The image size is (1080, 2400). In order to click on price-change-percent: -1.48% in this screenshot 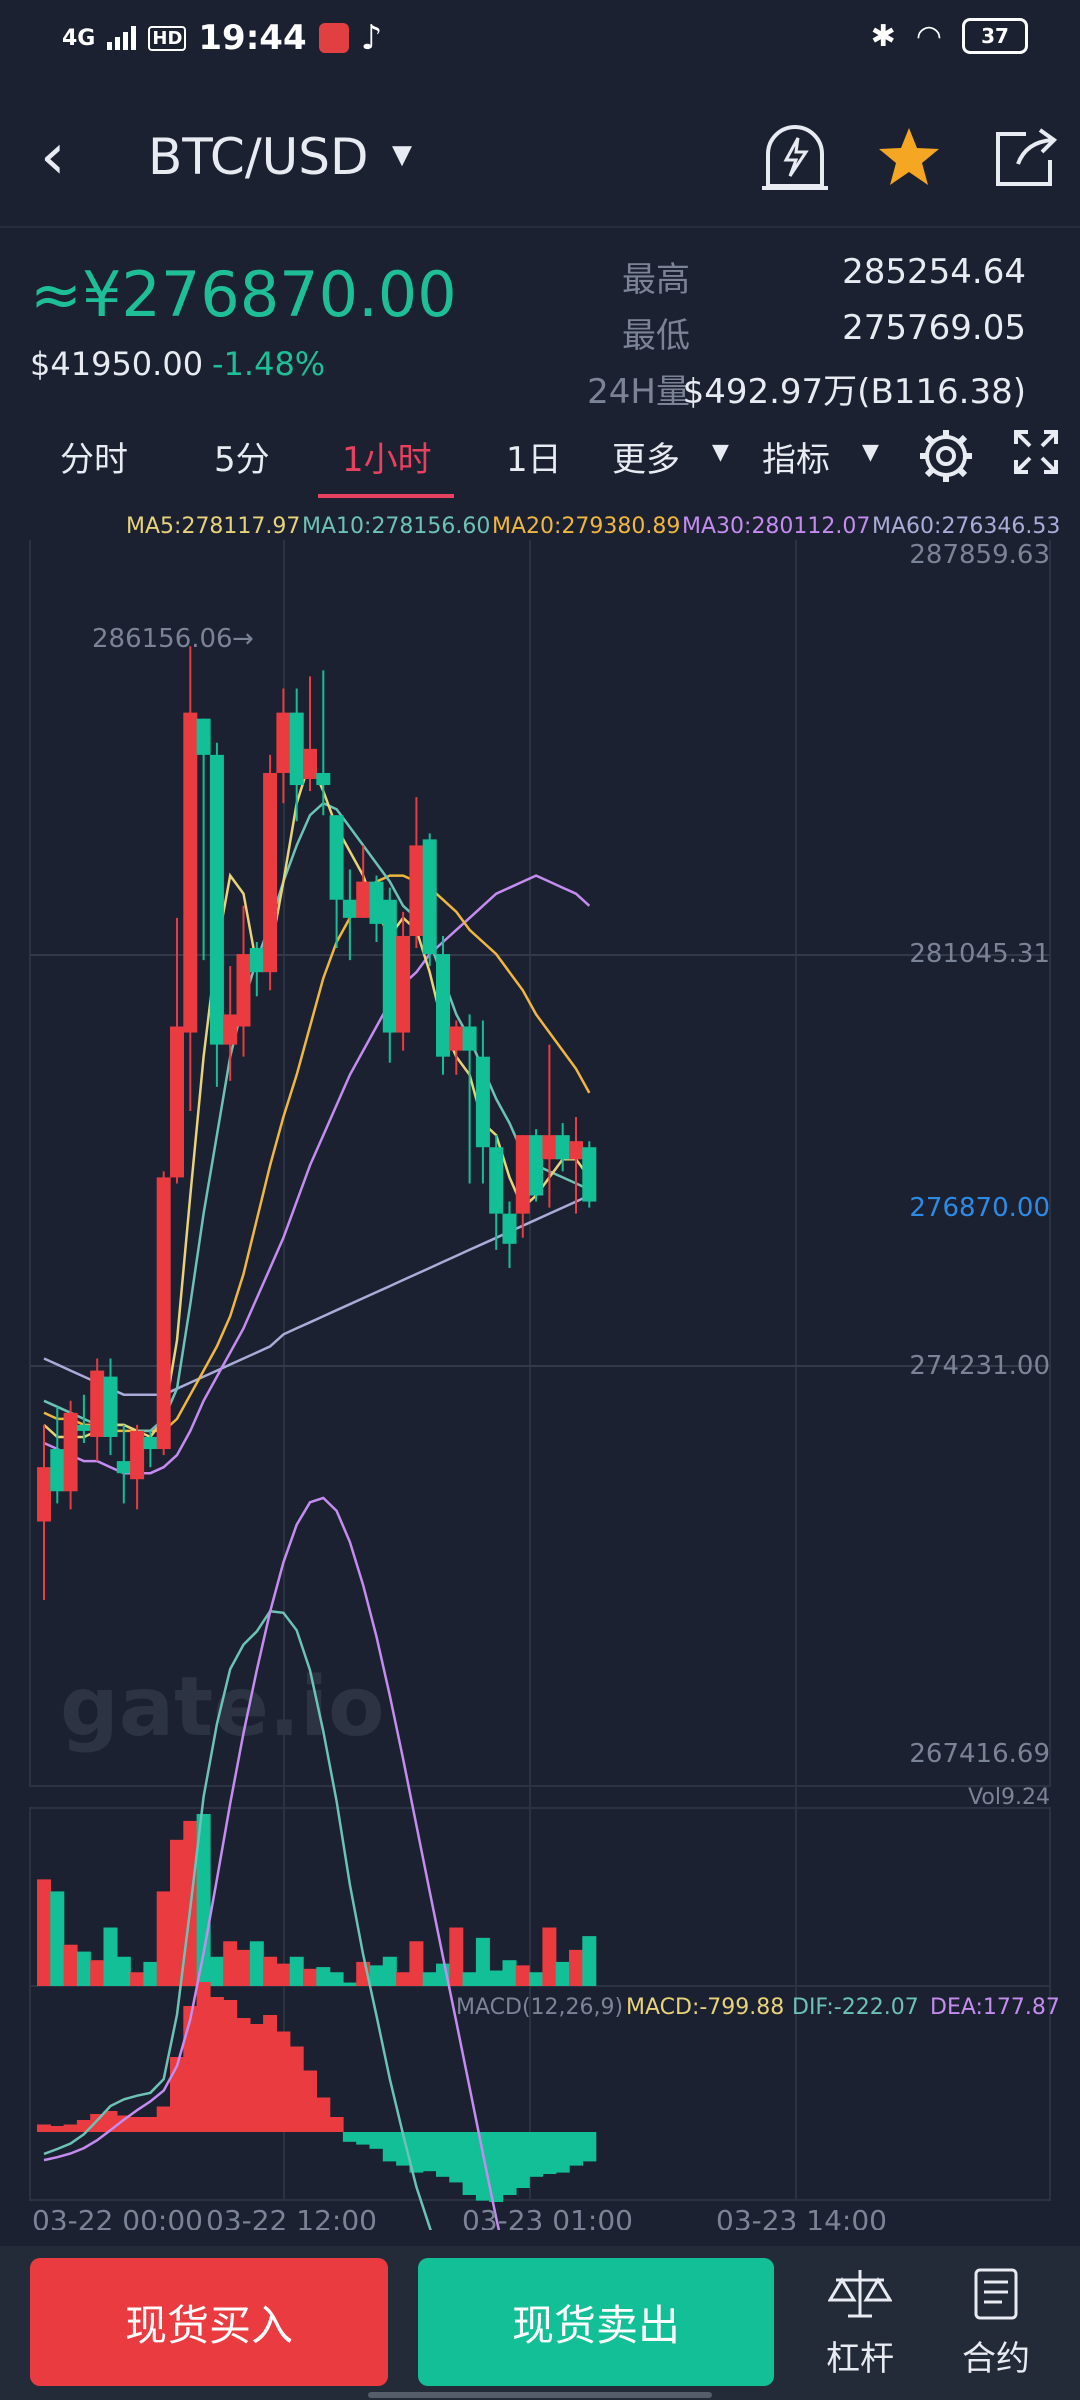, I will do `click(269, 364)`.